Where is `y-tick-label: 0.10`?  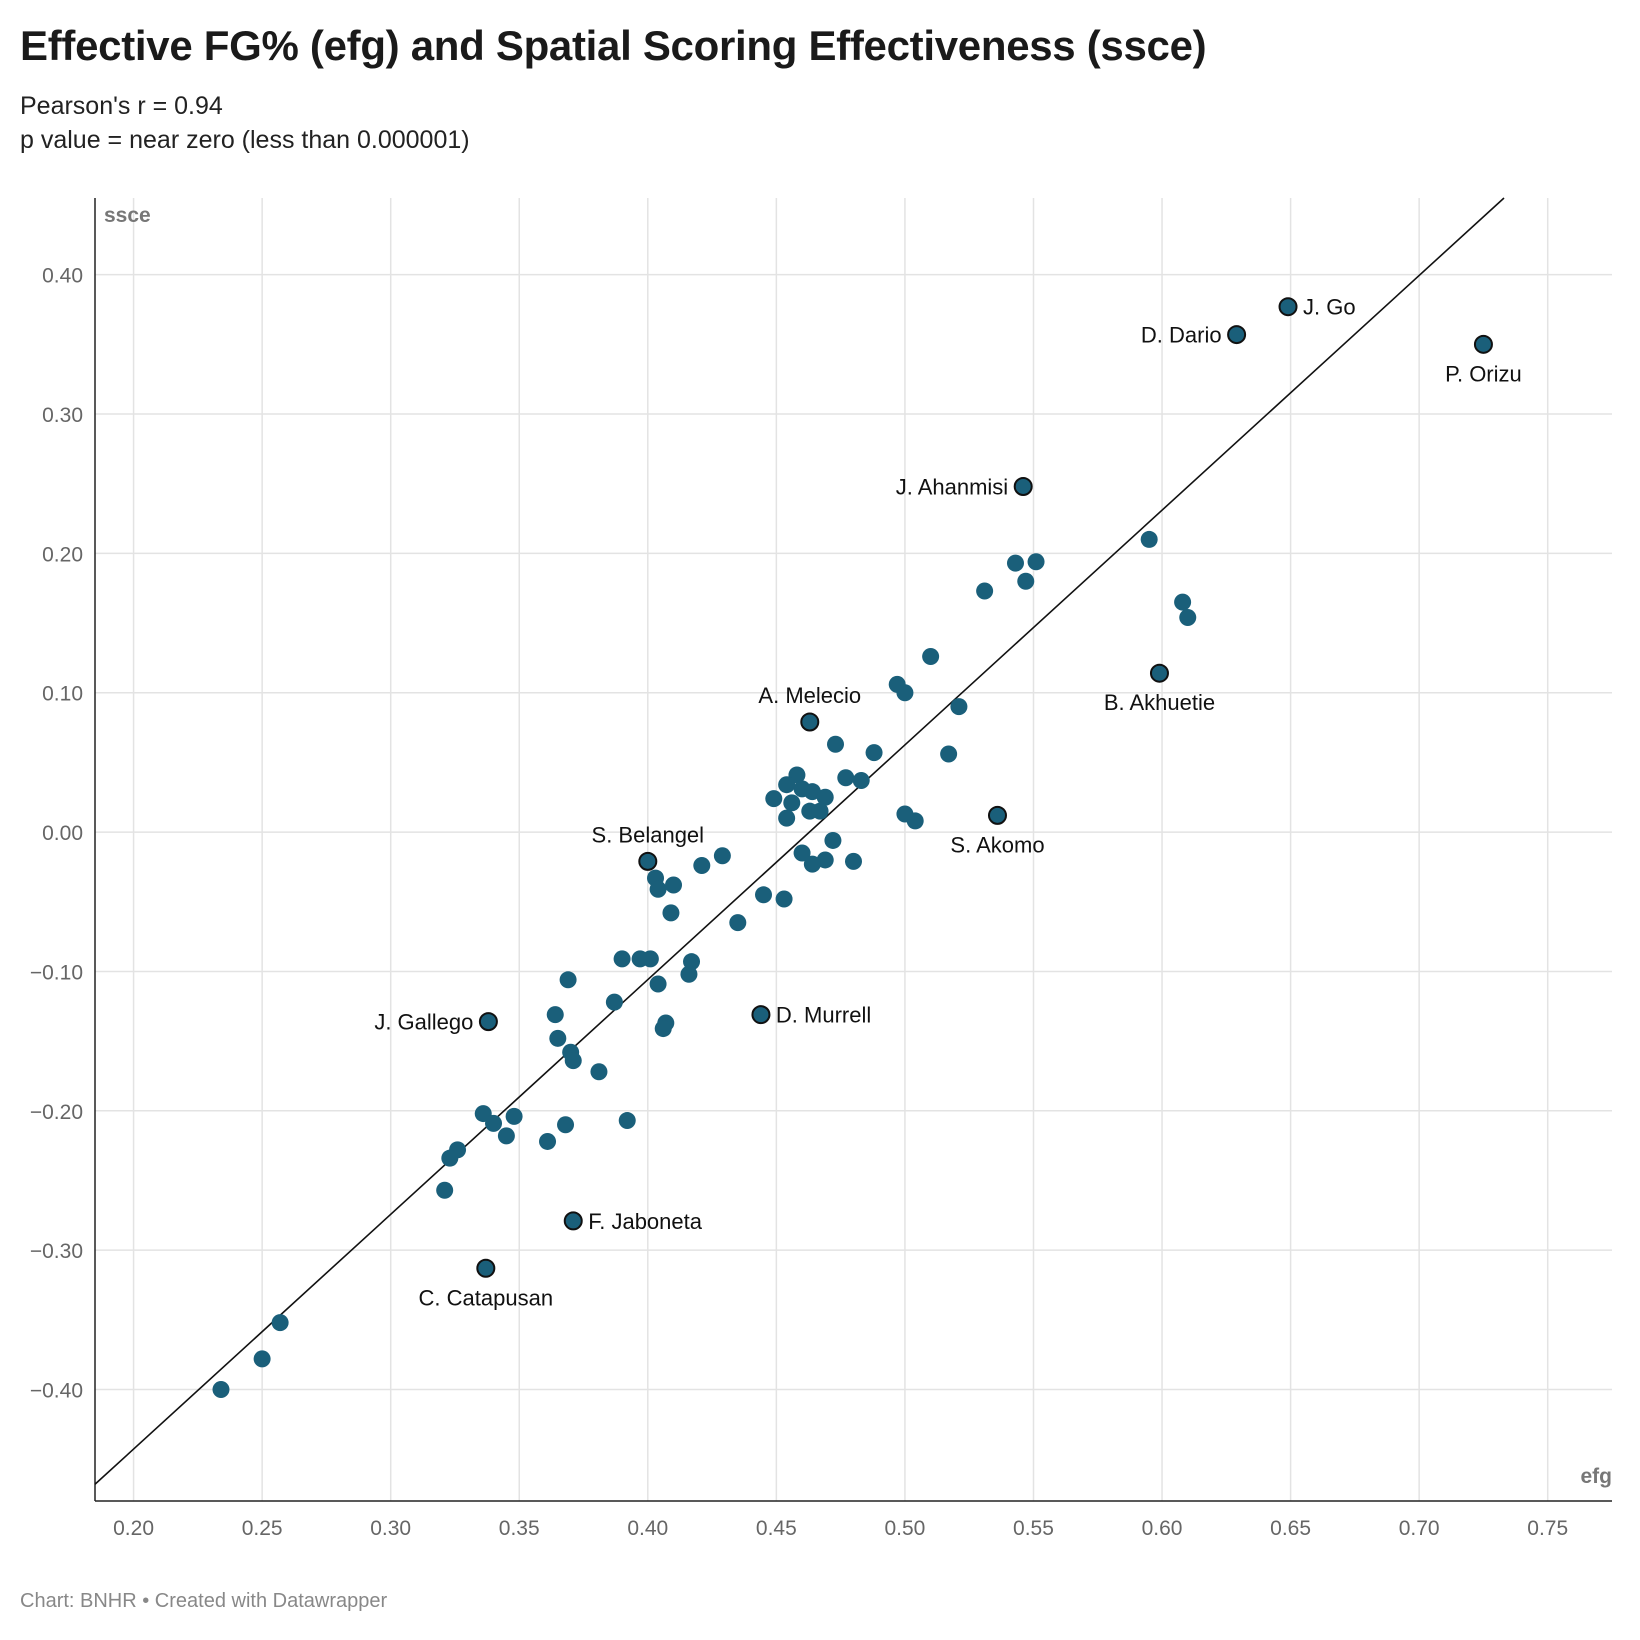
y-tick-label: 0.10 is located at coordinates (62, 694).